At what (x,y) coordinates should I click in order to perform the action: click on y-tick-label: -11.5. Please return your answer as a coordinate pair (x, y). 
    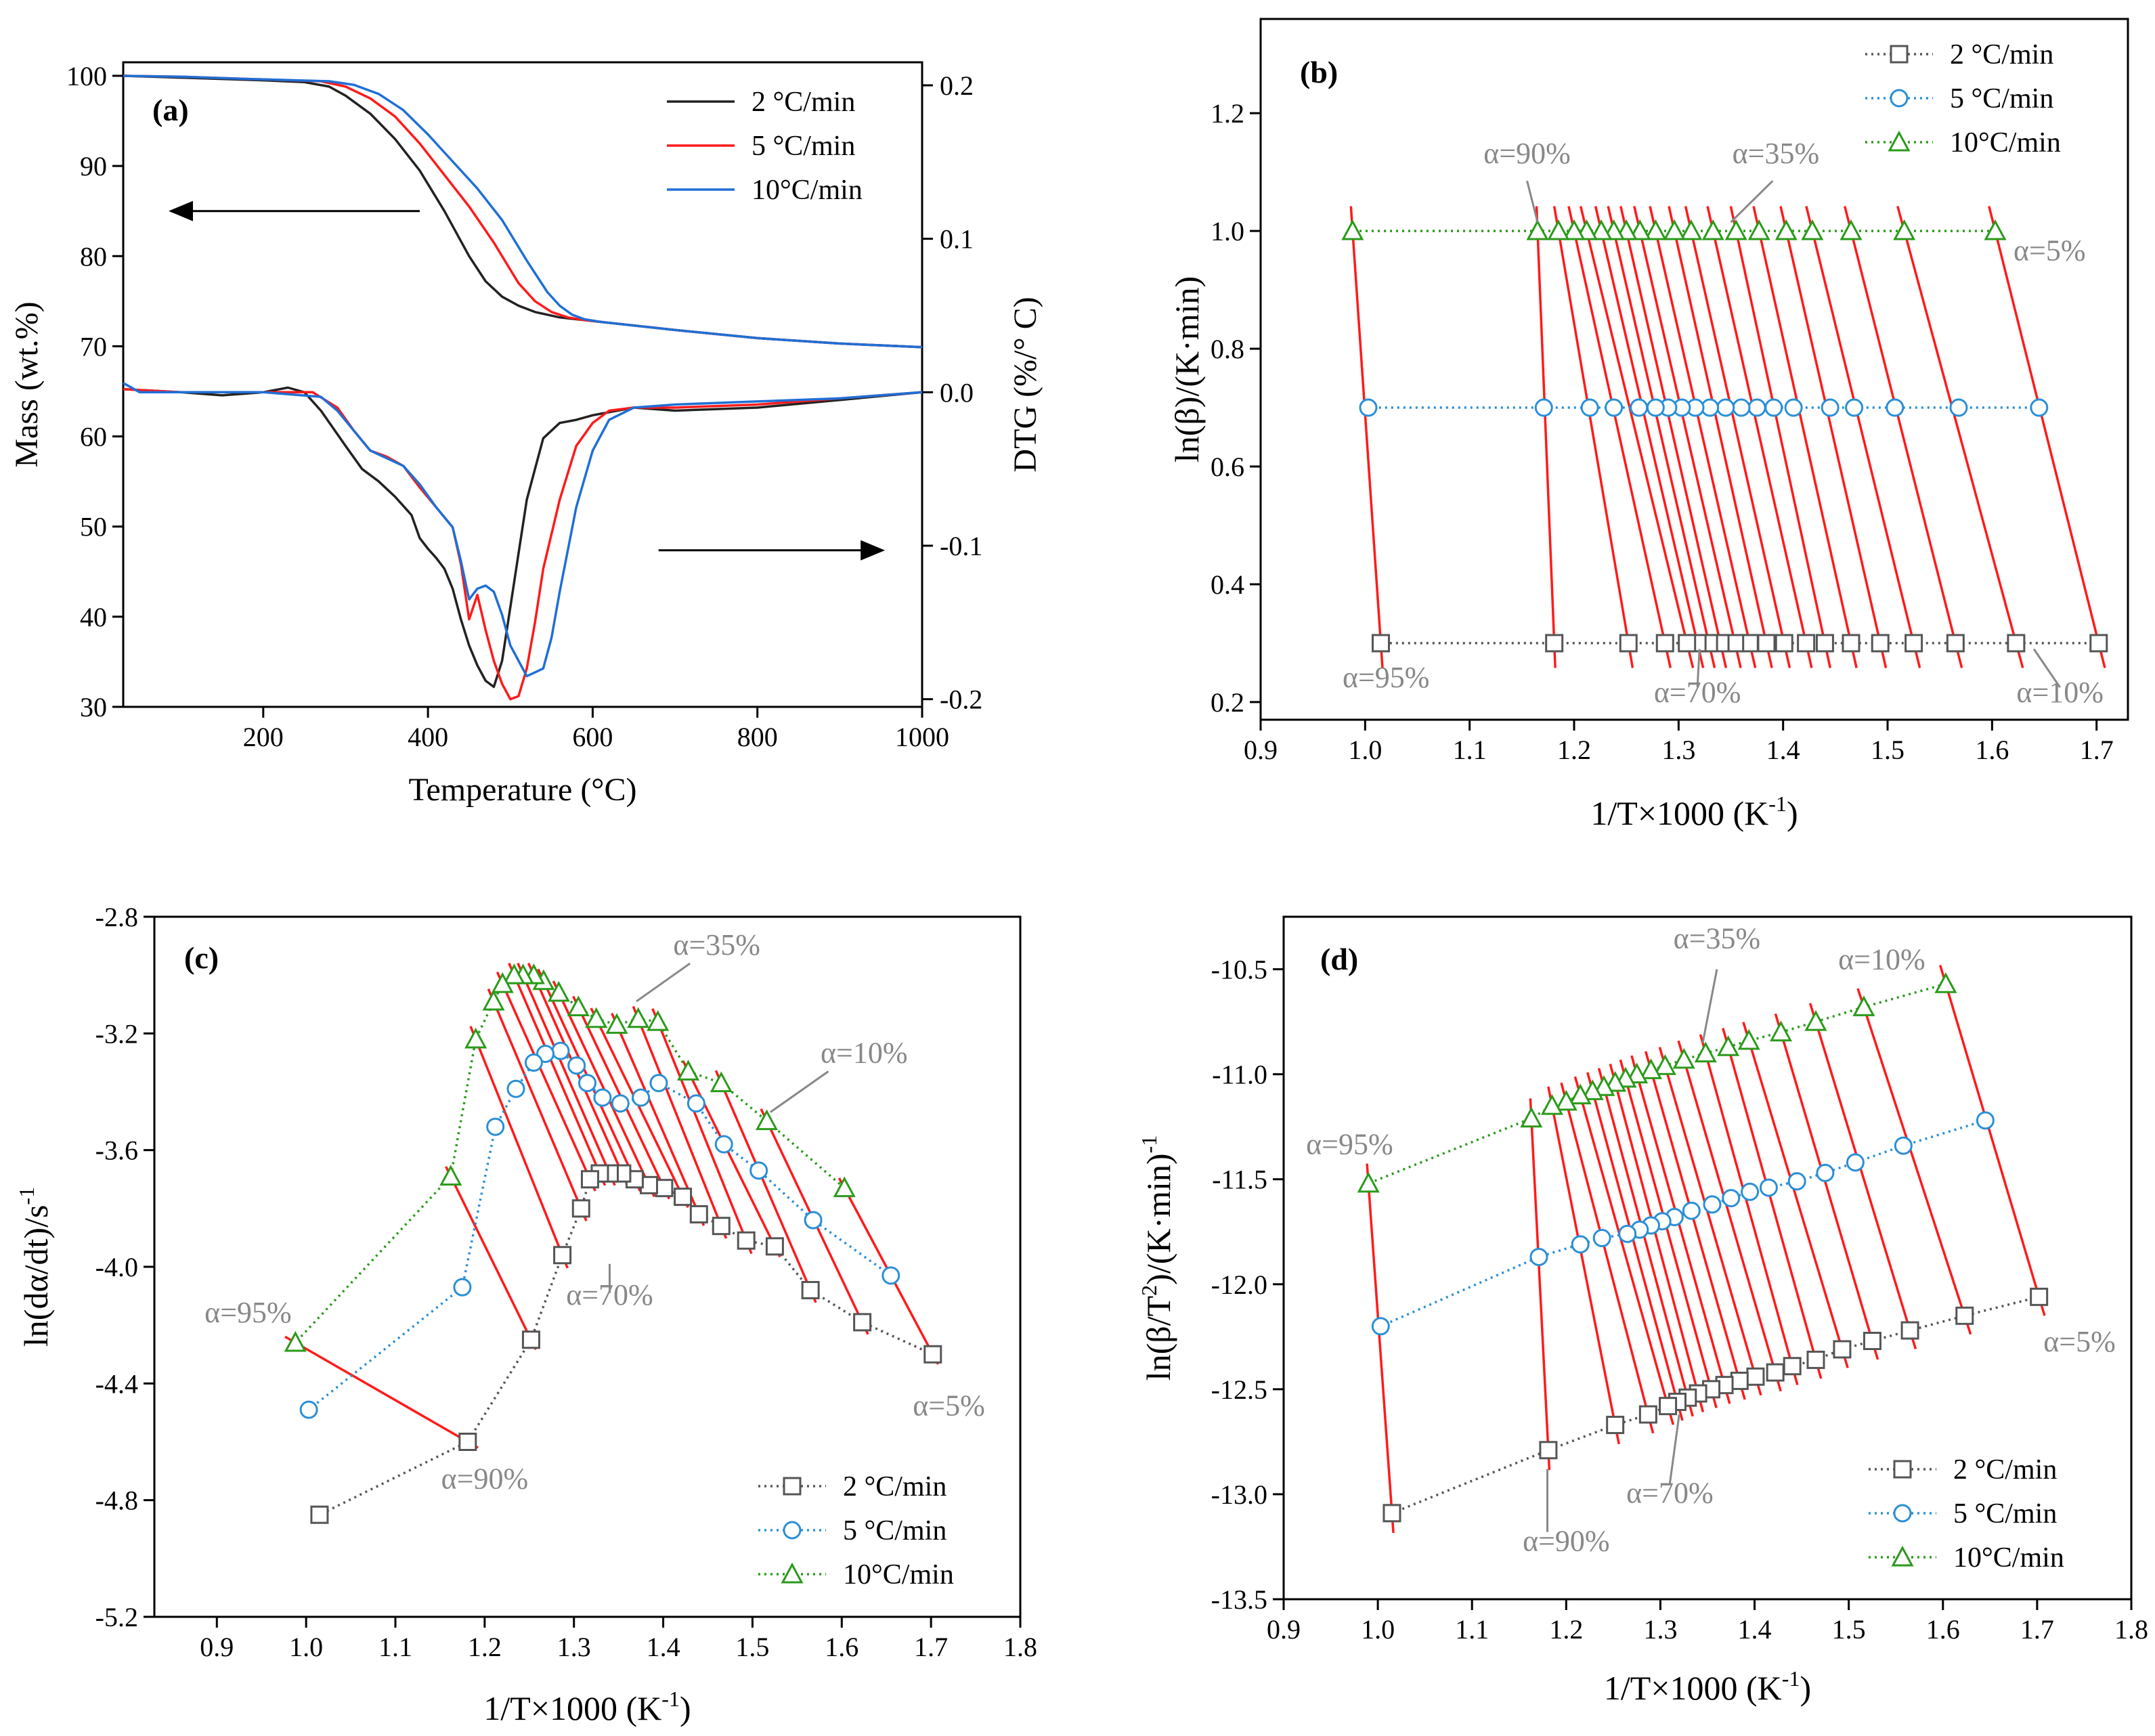
    Looking at the image, I should click on (1239, 1180).